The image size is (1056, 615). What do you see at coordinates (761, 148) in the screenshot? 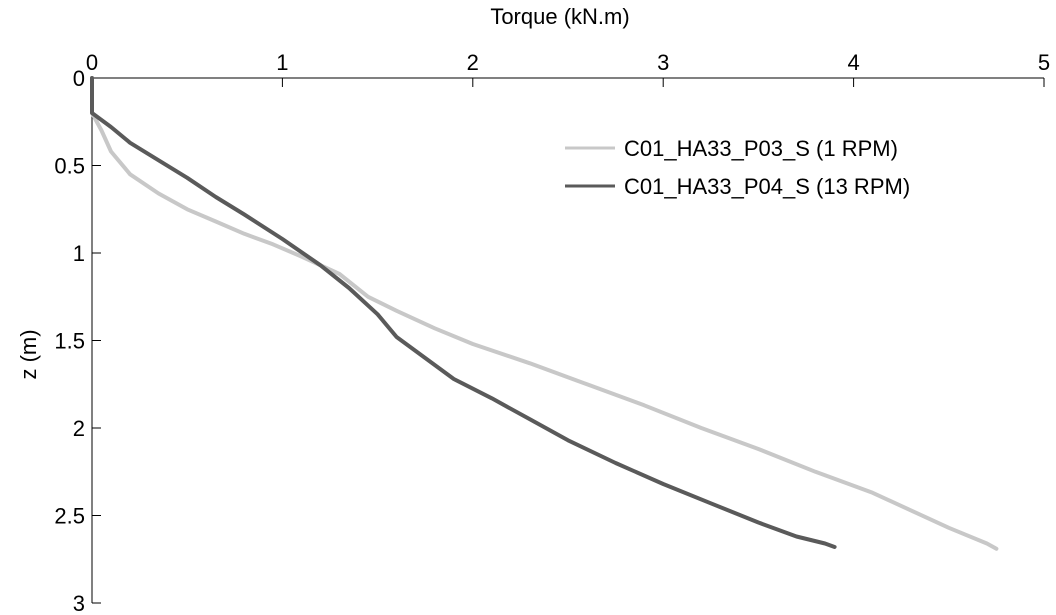
I see `legend-label-1: C01_HA33_P03_S (1 RPM)` at bounding box center [761, 148].